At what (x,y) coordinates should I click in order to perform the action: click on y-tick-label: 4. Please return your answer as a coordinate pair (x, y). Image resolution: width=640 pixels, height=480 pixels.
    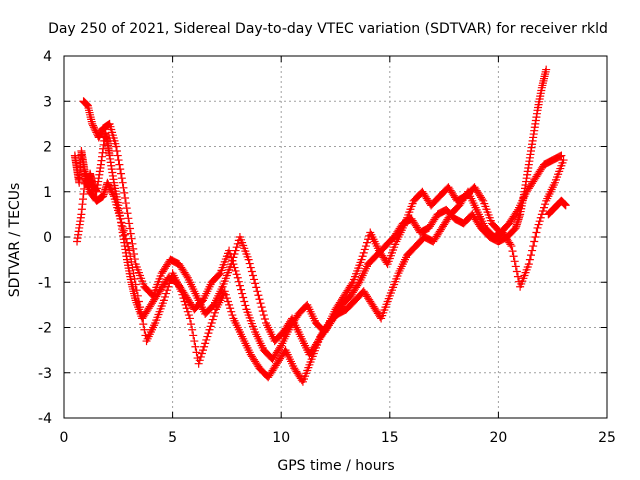
    Looking at the image, I should click on (47, 57).